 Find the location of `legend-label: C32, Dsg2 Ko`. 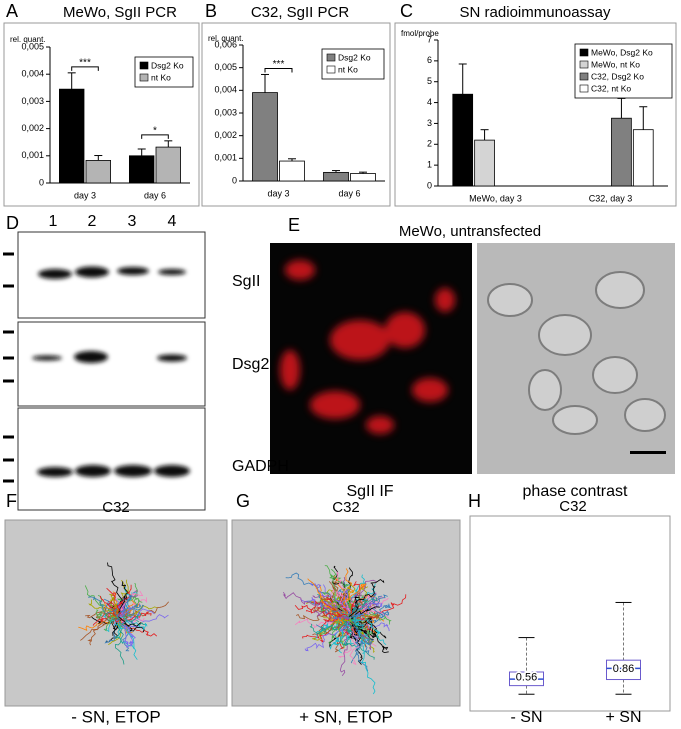

legend-label: C32, Dsg2 Ko is located at coordinates (617, 76).